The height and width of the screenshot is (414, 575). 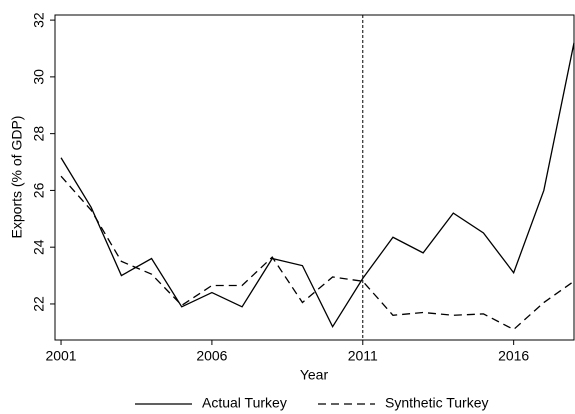 I want to click on y-tick-label: 30, so click(x=39, y=77).